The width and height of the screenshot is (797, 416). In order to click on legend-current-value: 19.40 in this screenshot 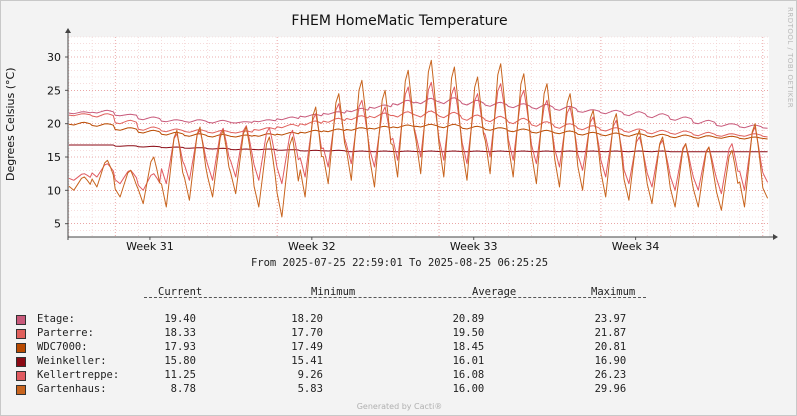, I will do `click(177, 319)`.